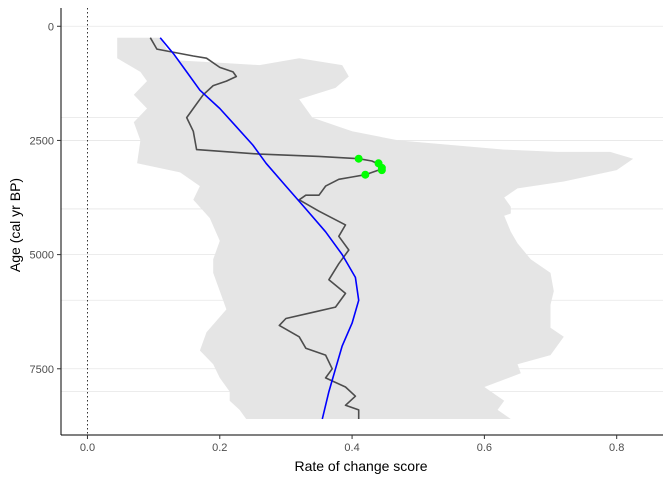 Image resolution: width=672 pixels, height=480 pixels. What do you see at coordinates (45, 198) in the screenshot?
I see `y-ticks: 0 2500 5000 7500` at bounding box center [45, 198].